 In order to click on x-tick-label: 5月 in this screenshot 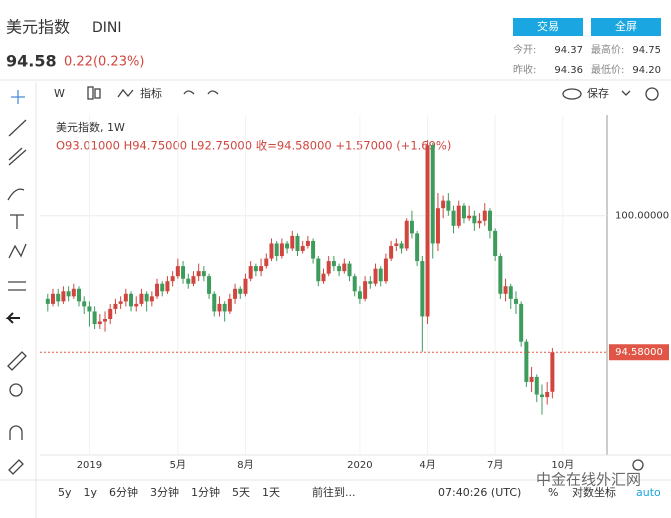, I will do `click(178, 465)`.